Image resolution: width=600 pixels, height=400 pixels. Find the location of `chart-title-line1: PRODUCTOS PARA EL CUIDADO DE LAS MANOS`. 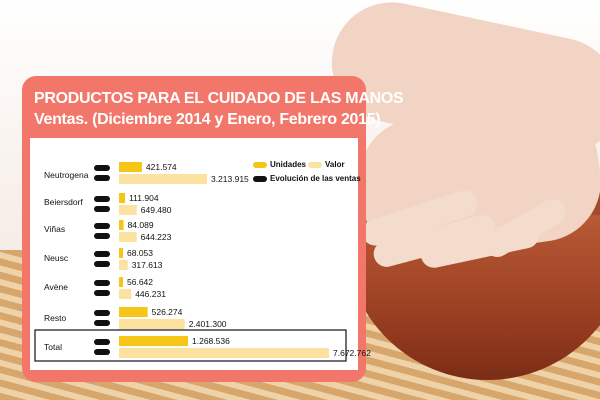

chart-title-line1: PRODUCTOS PARA EL CUIDADO DE LAS MANOS is located at coordinates (219, 98).